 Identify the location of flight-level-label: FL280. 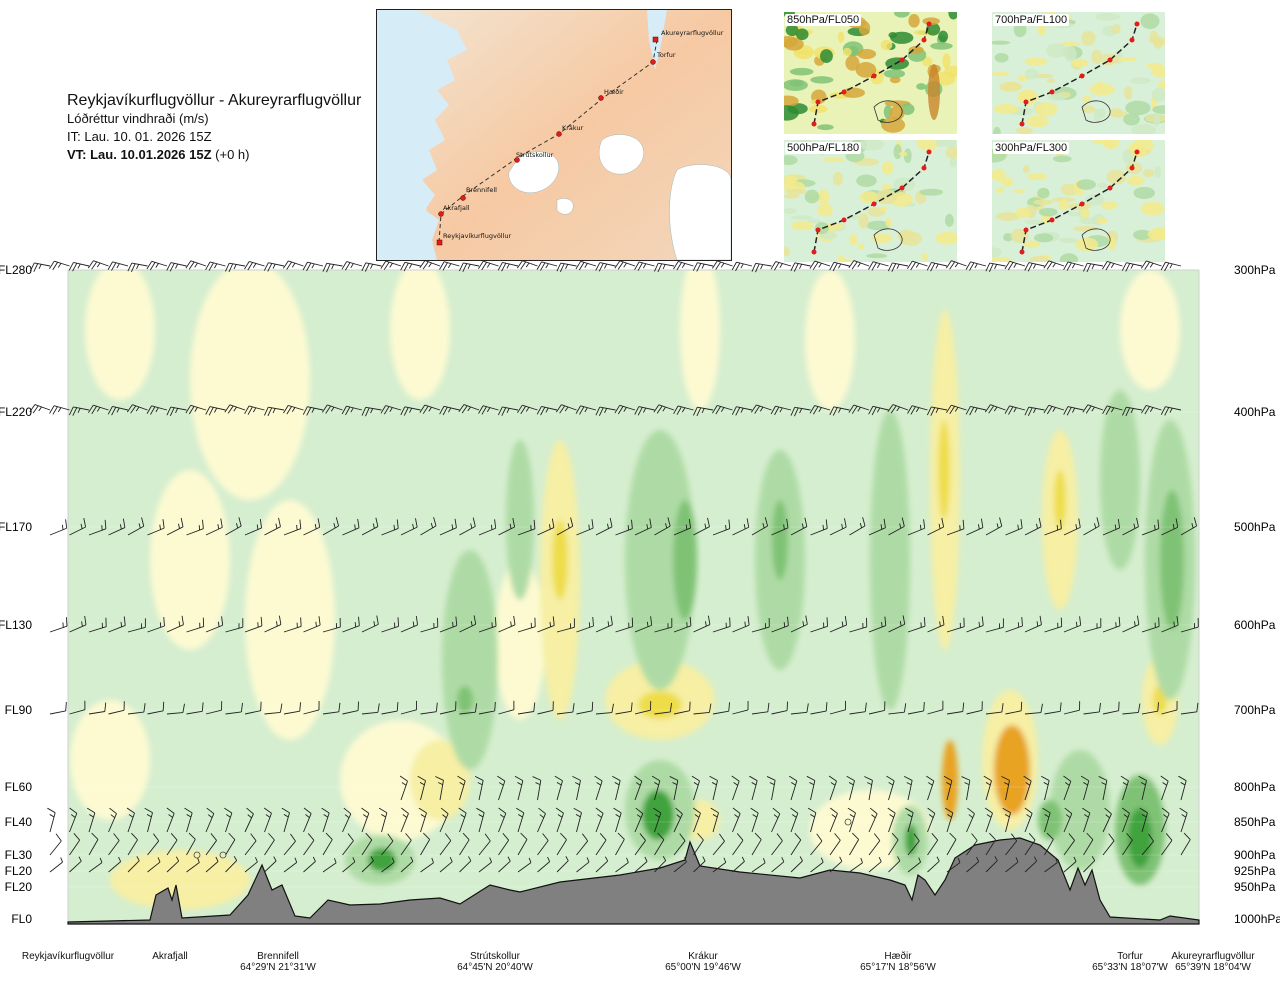
(16, 270).